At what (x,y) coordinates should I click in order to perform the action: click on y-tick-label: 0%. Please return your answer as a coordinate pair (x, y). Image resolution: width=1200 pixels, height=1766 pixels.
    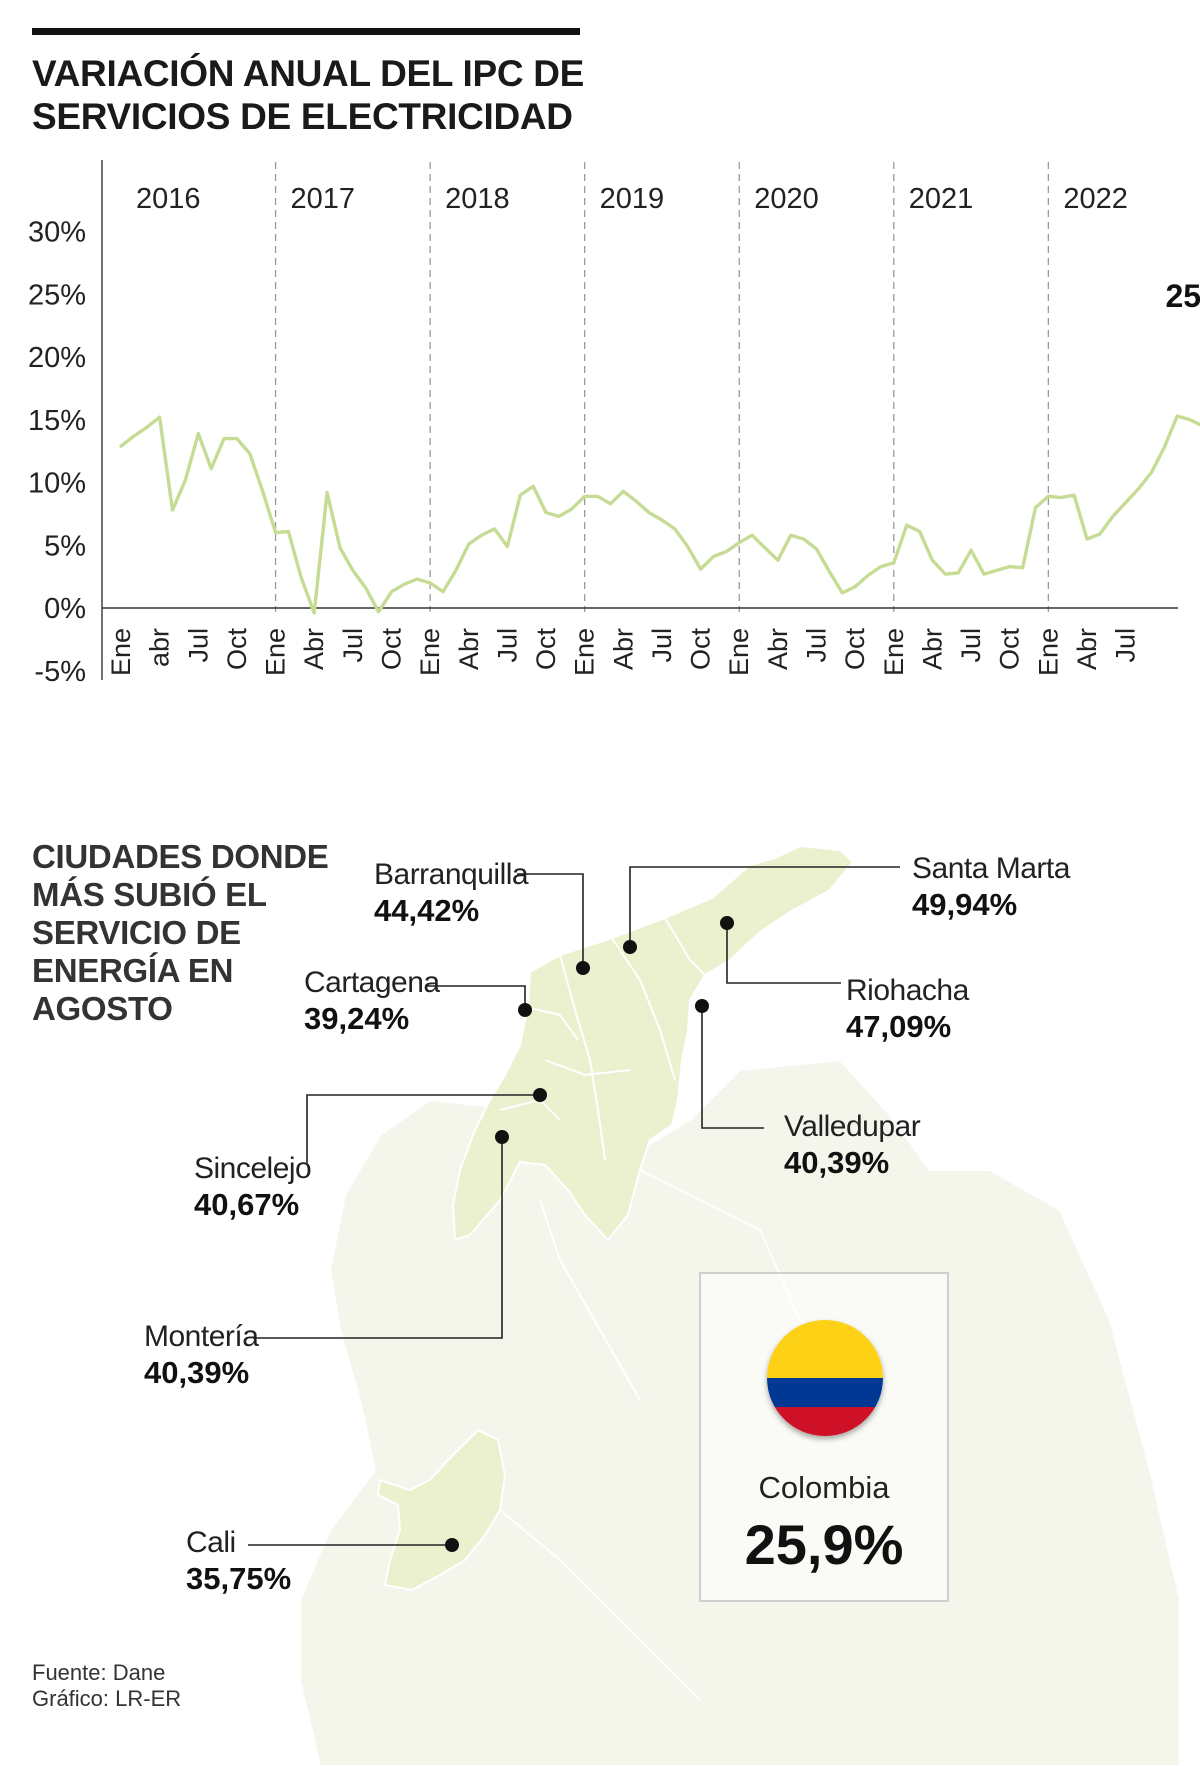
    Looking at the image, I should click on (65, 609).